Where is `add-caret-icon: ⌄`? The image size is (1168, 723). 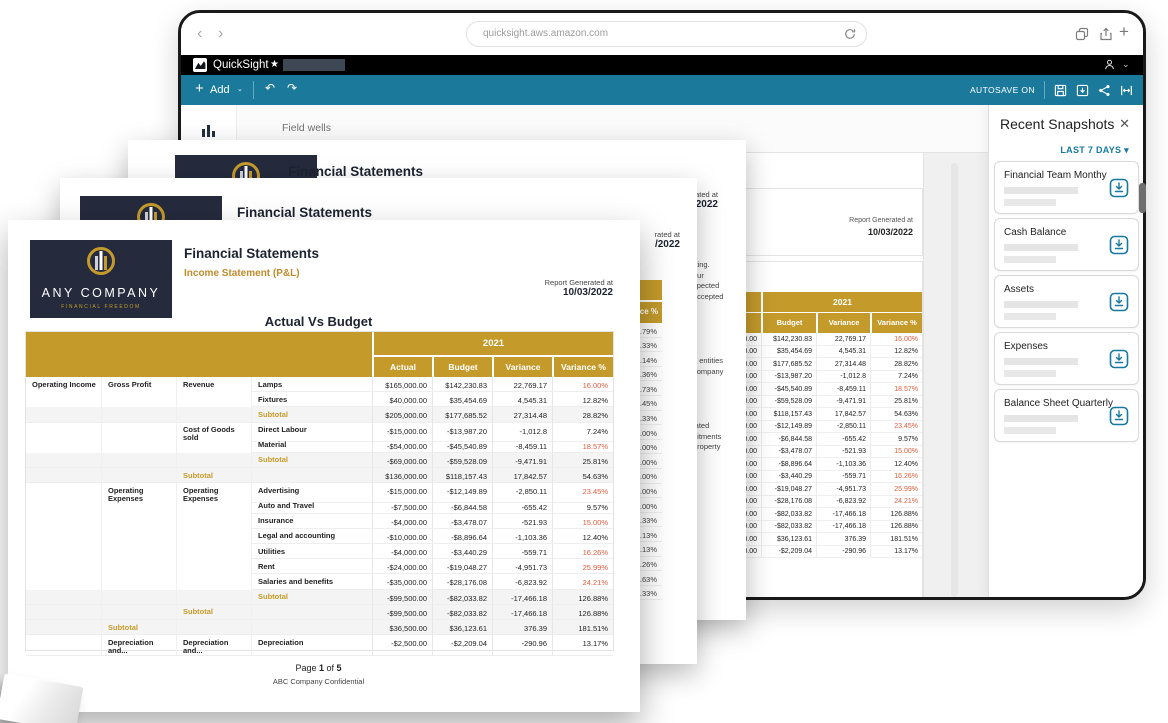 add-caret-icon: ⌄ is located at coordinates (240, 89).